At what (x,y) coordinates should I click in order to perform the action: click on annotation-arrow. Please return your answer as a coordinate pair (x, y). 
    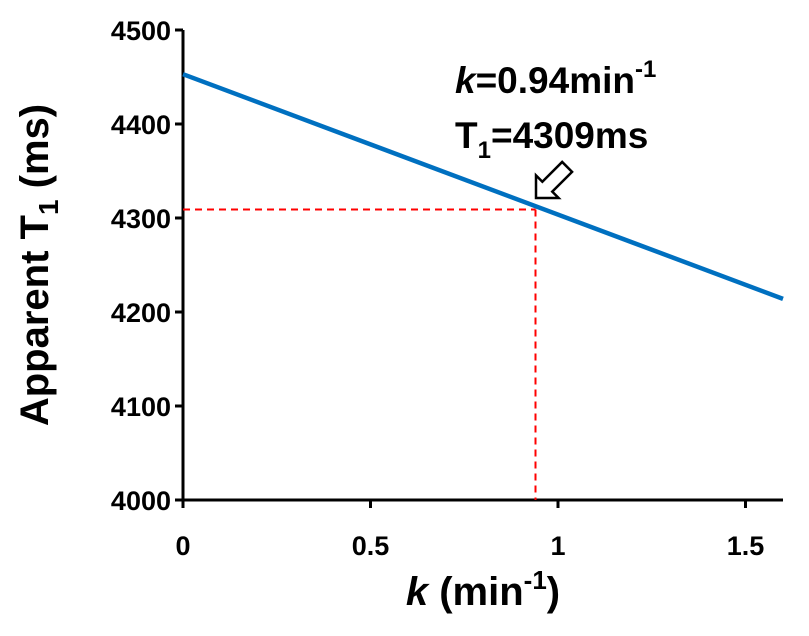
    Looking at the image, I should click on (554, 180).